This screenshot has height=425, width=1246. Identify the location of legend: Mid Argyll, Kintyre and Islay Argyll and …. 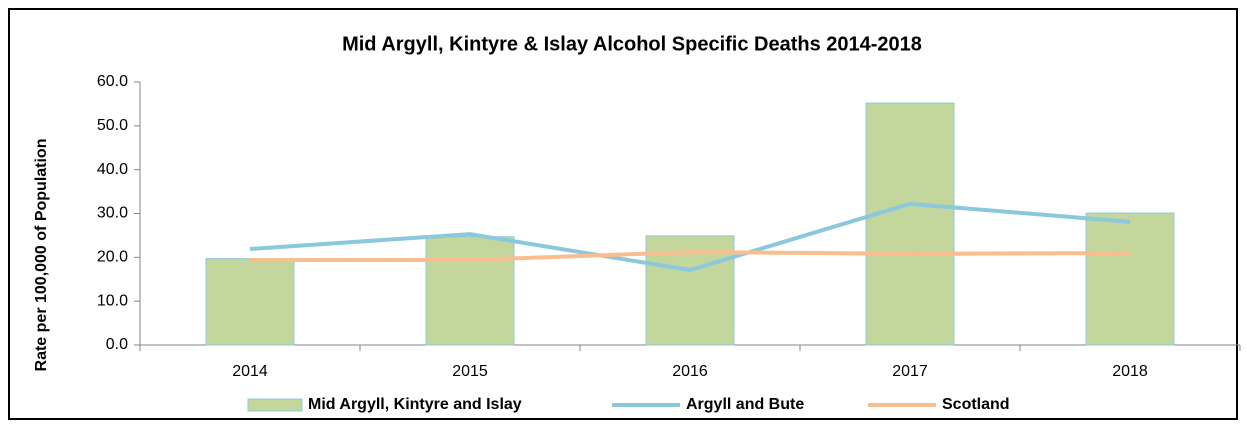
(628, 404).